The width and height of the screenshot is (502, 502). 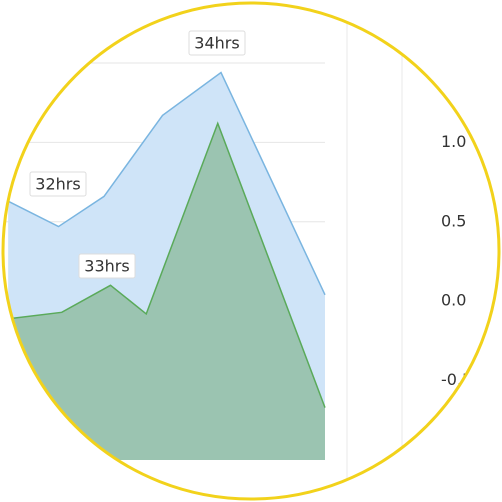 I want to click on annotation: 33hrs, so click(x=106, y=266).